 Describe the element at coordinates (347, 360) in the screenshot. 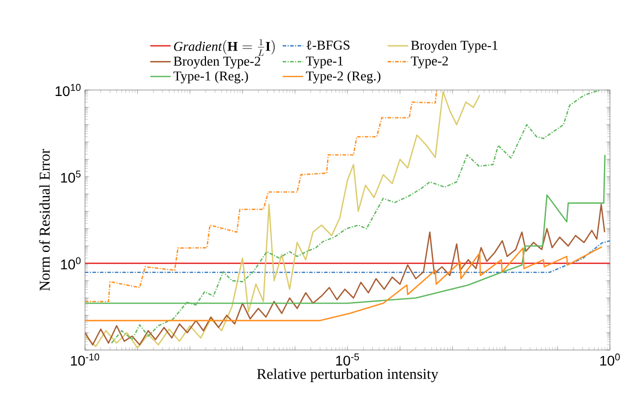

I see `x-tick-label: 10$^{-5}$` at that location.